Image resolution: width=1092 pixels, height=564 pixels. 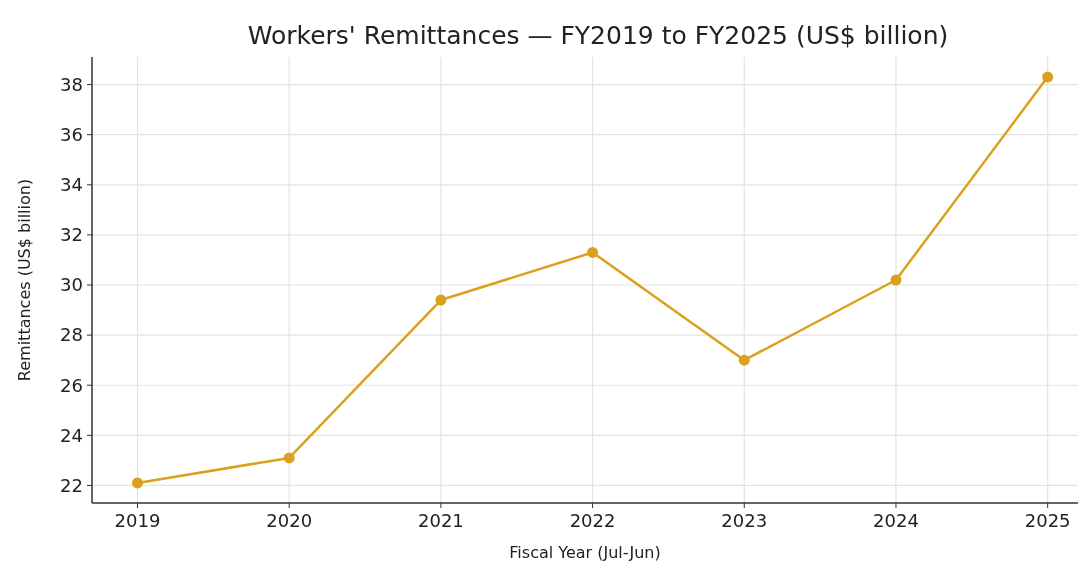 What do you see at coordinates (289, 520) in the screenshot?
I see `x-tick-label: 2020` at bounding box center [289, 520].